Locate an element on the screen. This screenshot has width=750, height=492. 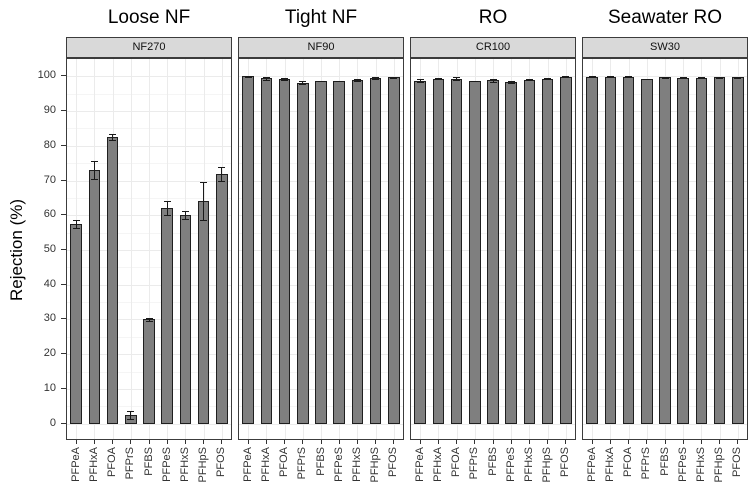
y-axis-tick-label: 10 is located at coordinates (49, 387).